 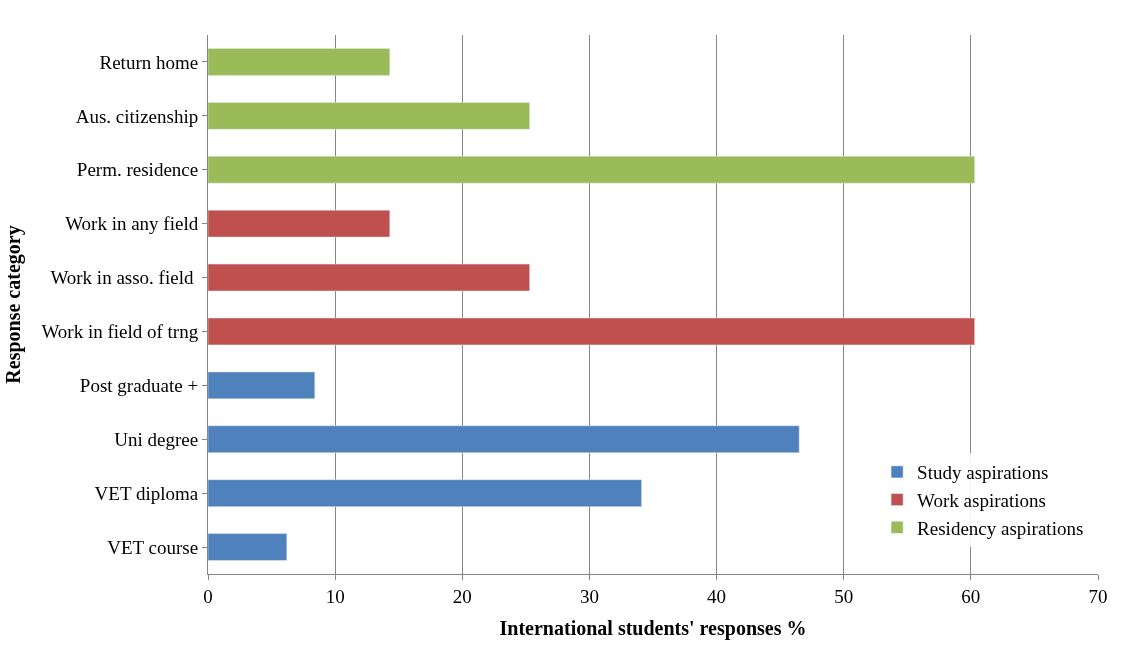 I want to click on legend-label: Study aspirations, so click(x=983, y=473).